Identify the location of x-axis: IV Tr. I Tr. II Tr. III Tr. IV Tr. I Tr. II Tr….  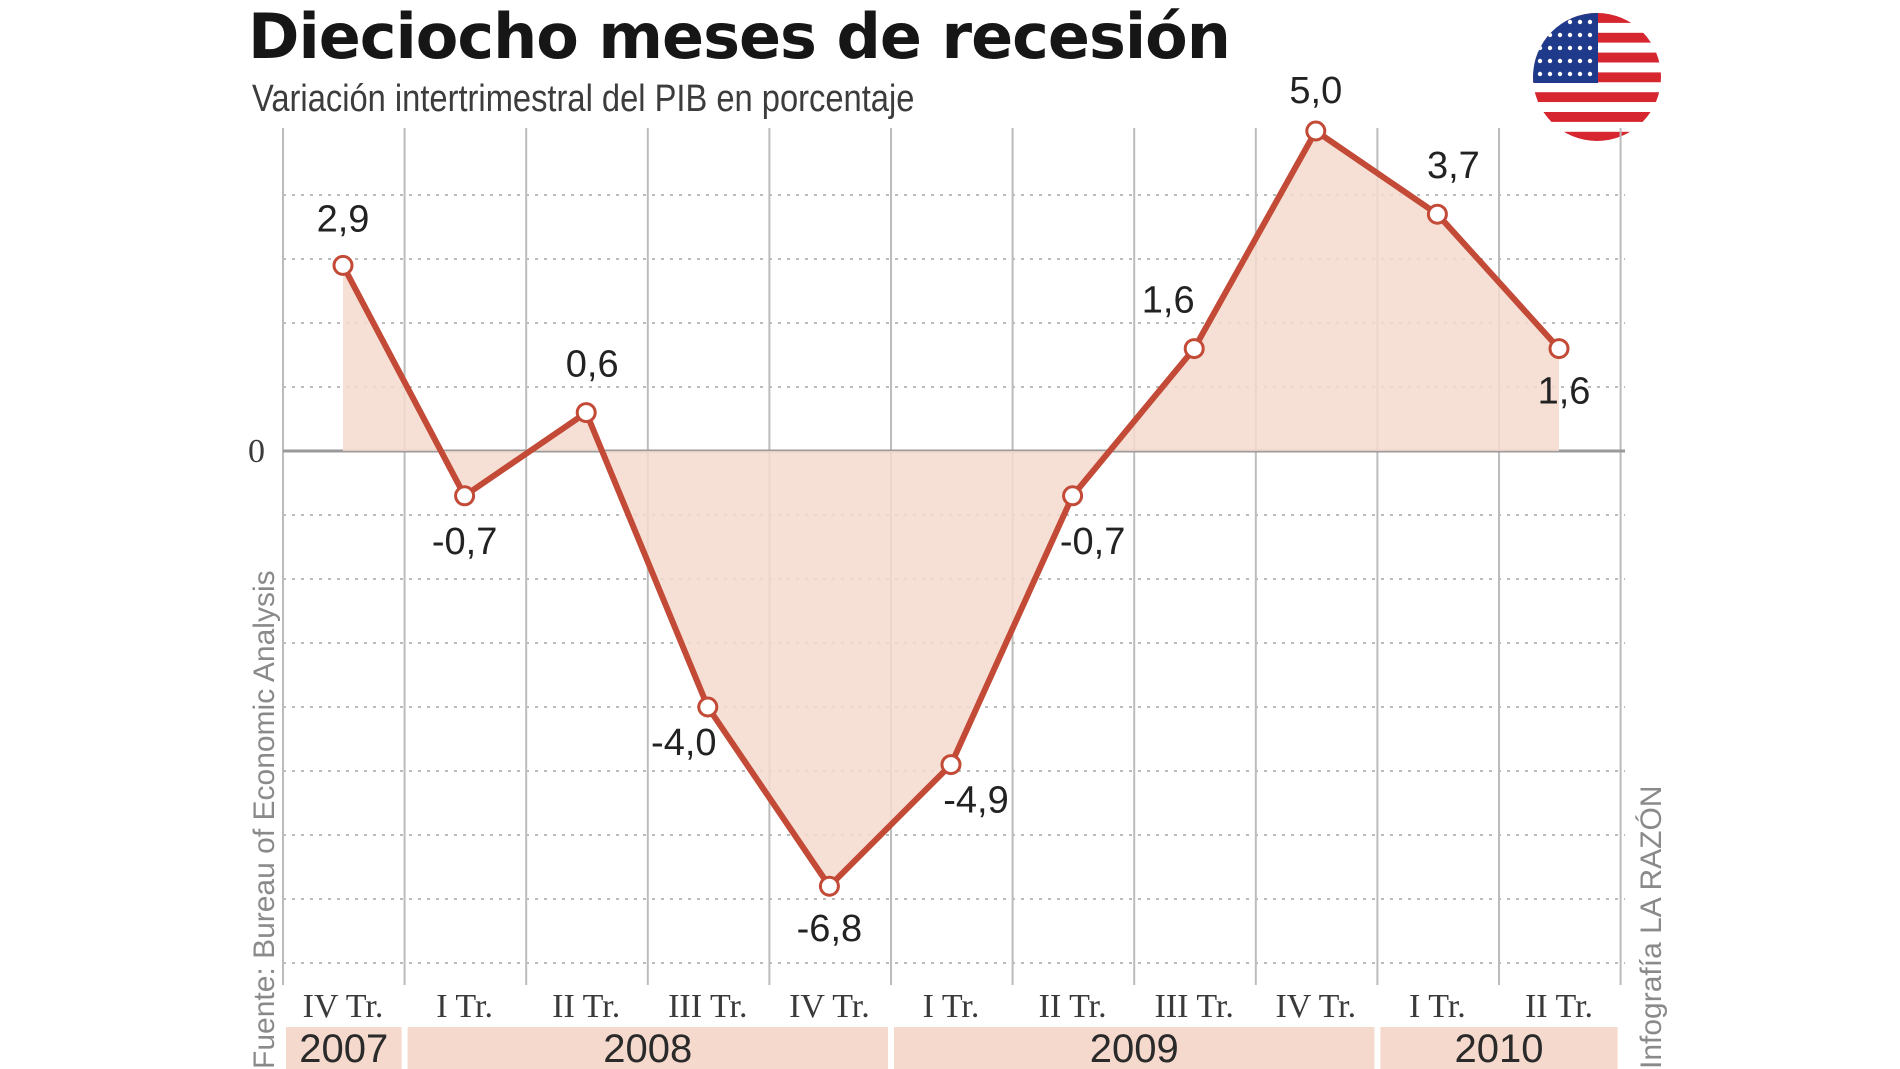
(952, 1028).